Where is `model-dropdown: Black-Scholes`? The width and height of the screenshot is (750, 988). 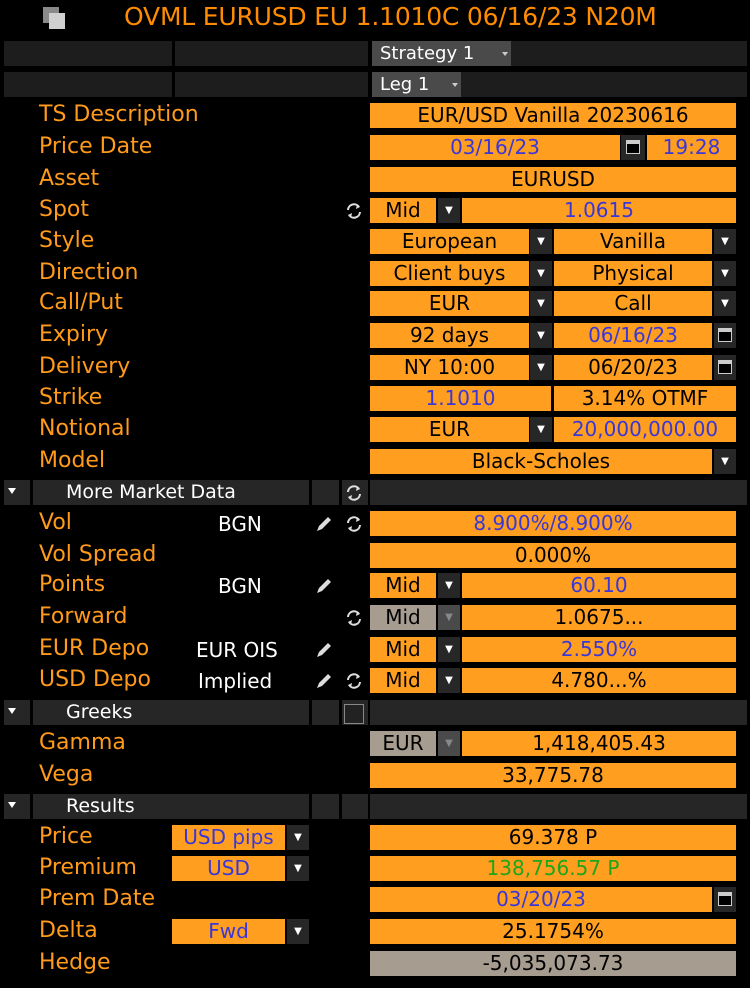 model-dropdown: Black-Scholes is located at coordinates (541, 461).